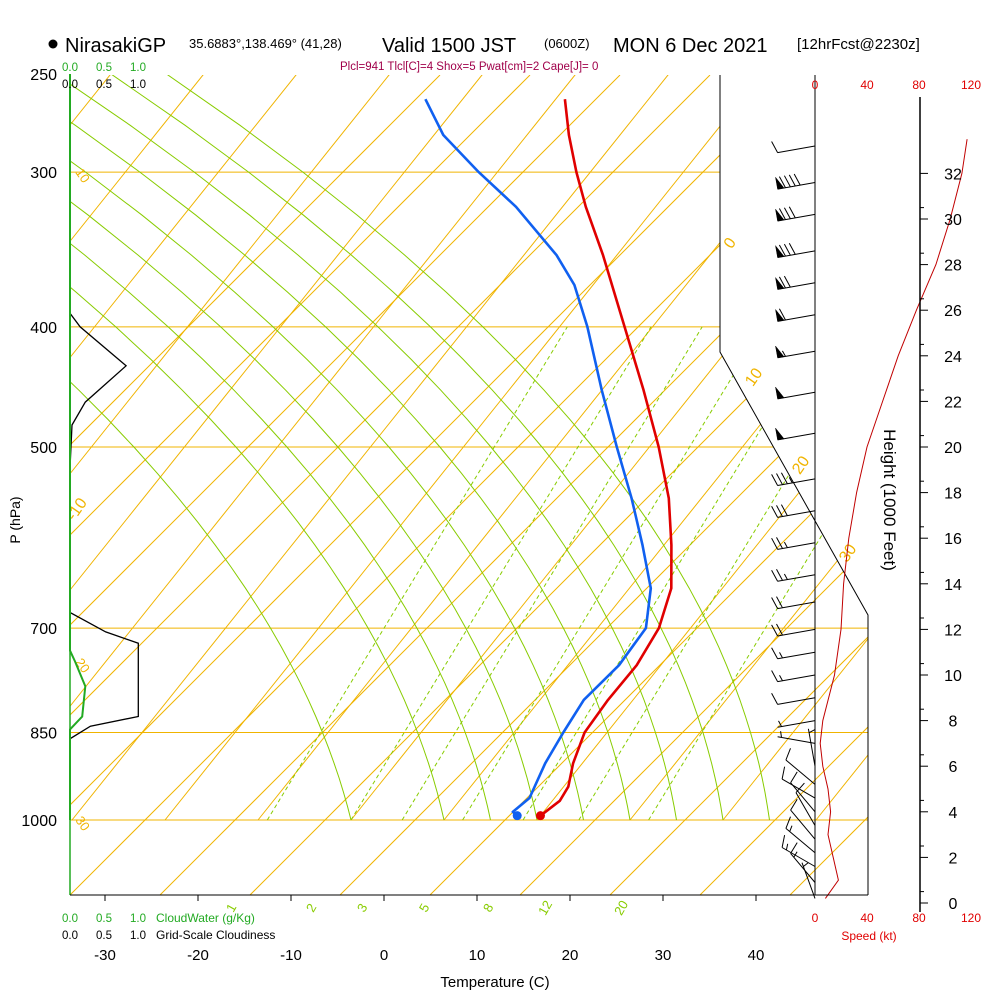  Describe the element at coordinates (889, 500) in the screenshot. I see `height-axis-title: Height (1000 Feet)` at that location.